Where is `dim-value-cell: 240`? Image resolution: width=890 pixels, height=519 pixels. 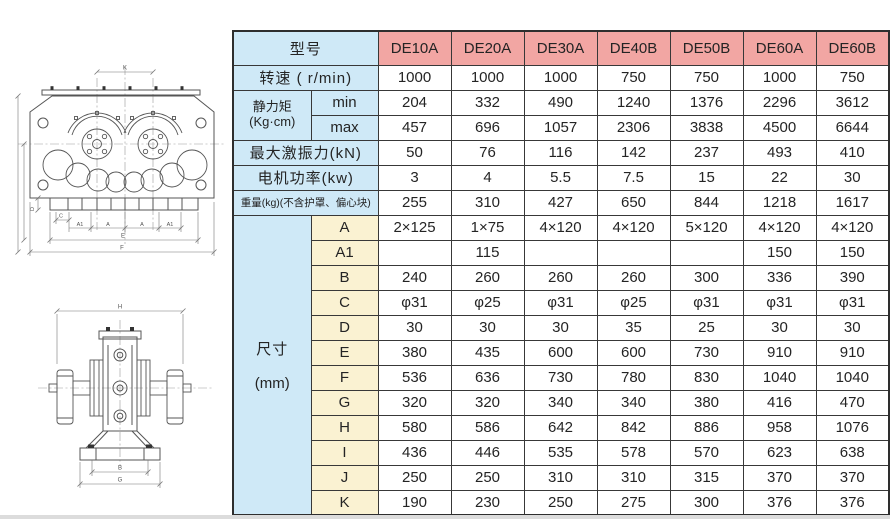 dim-value-cell: 240 is located at coordinates (414, 277).